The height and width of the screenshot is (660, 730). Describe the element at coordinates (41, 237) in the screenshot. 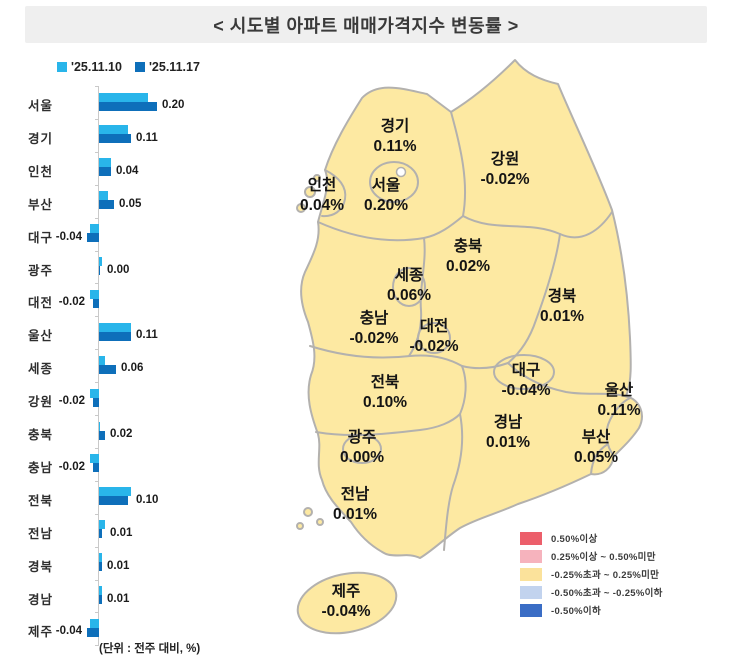

I see `bar-category-label: 대구` at that location.